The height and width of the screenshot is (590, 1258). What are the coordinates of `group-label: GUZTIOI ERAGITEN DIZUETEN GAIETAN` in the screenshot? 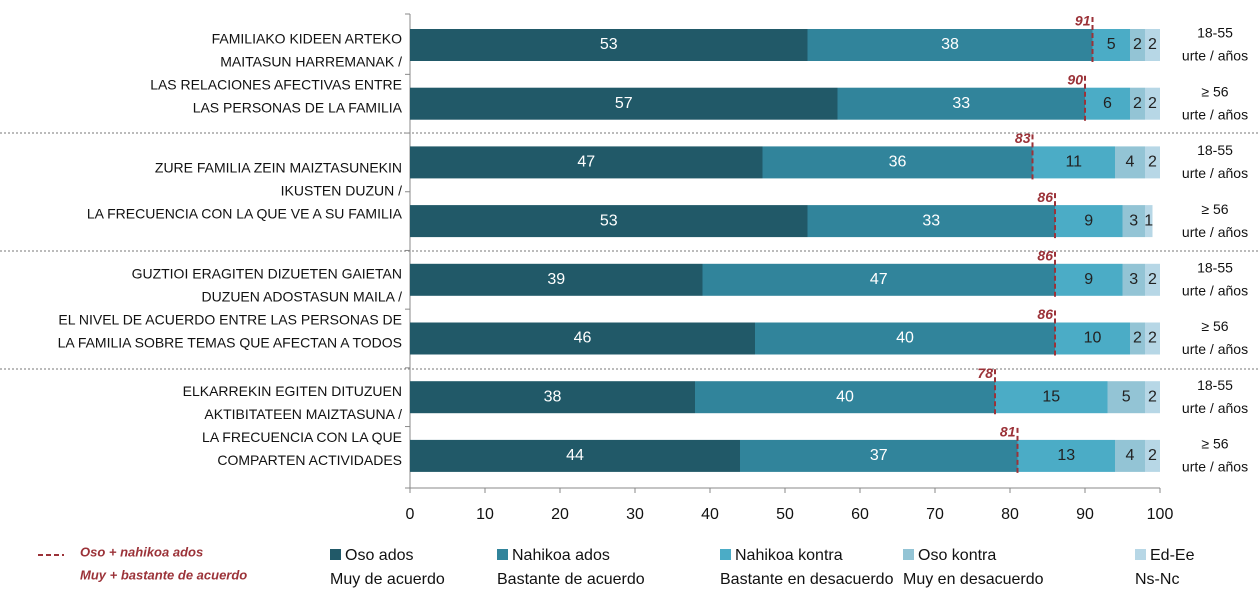 It's located at (267, 273).